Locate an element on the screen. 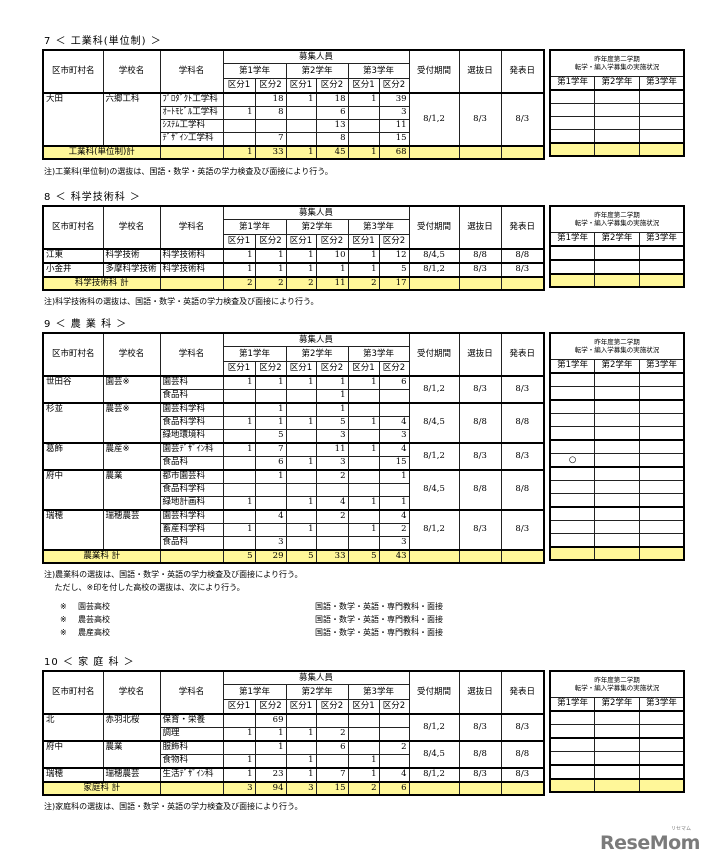 The image size is (709, 867). special-subjects: 国語・数学・英語・専門教科・面接 is located at coordinates (379, 632).